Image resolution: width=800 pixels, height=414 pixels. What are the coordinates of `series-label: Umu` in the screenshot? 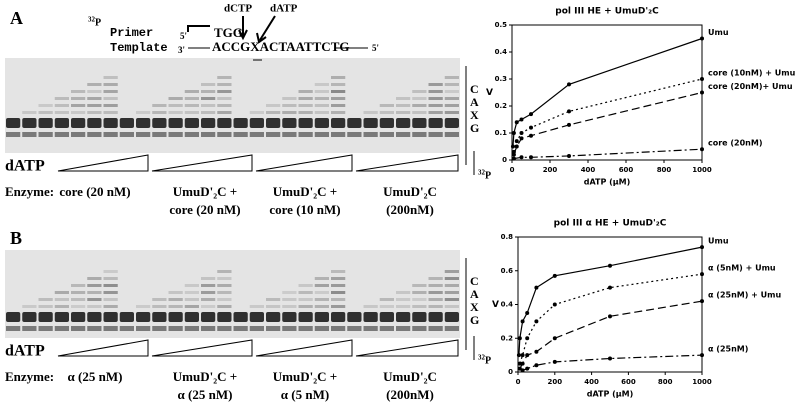 It's located at (718, 32).